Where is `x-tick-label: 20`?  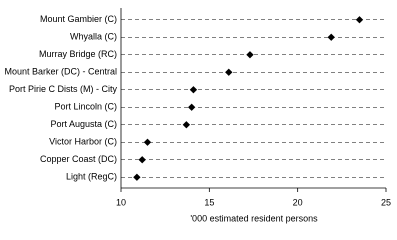 x-tick-label: 20 is located at coordinates (298, 202).